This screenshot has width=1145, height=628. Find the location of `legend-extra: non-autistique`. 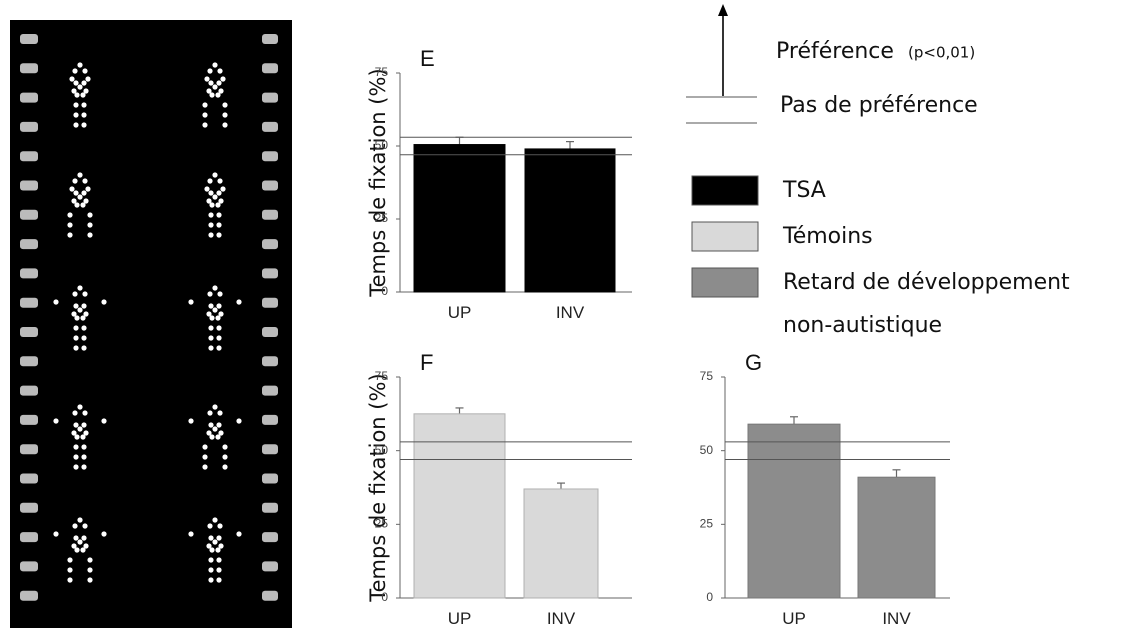

legend-extra: non-autistique is located at coordinates (862, 325).